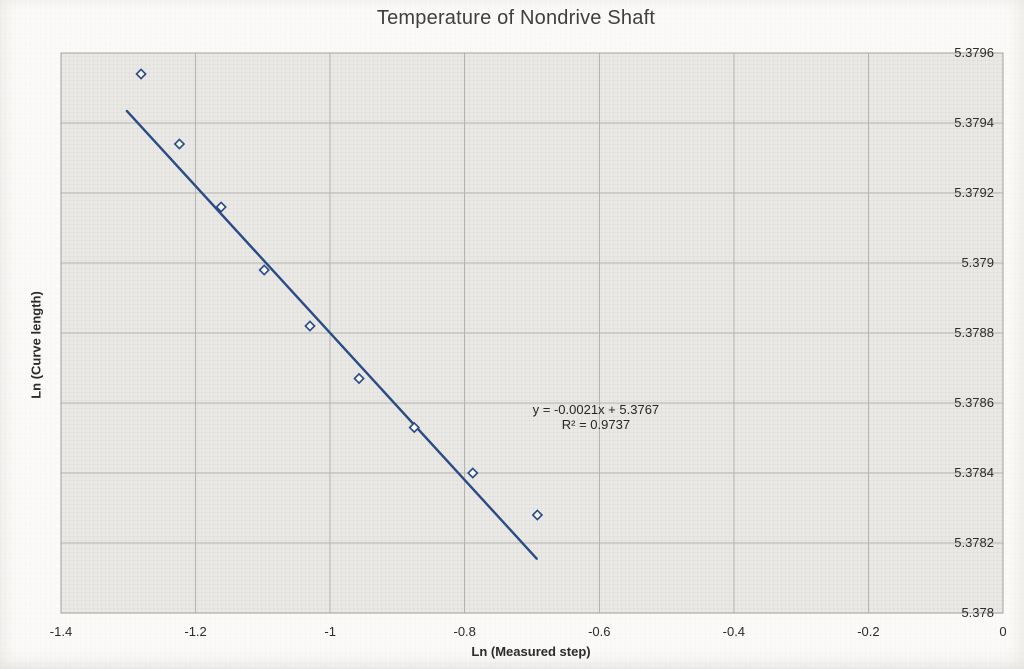 Image resolution: width=1024 pixels, height=669 pixels. What do you see at coordinates (61, 631) in the screenshot?
I see `x-tick-label: -1.4` at bounding box center [61, 631].